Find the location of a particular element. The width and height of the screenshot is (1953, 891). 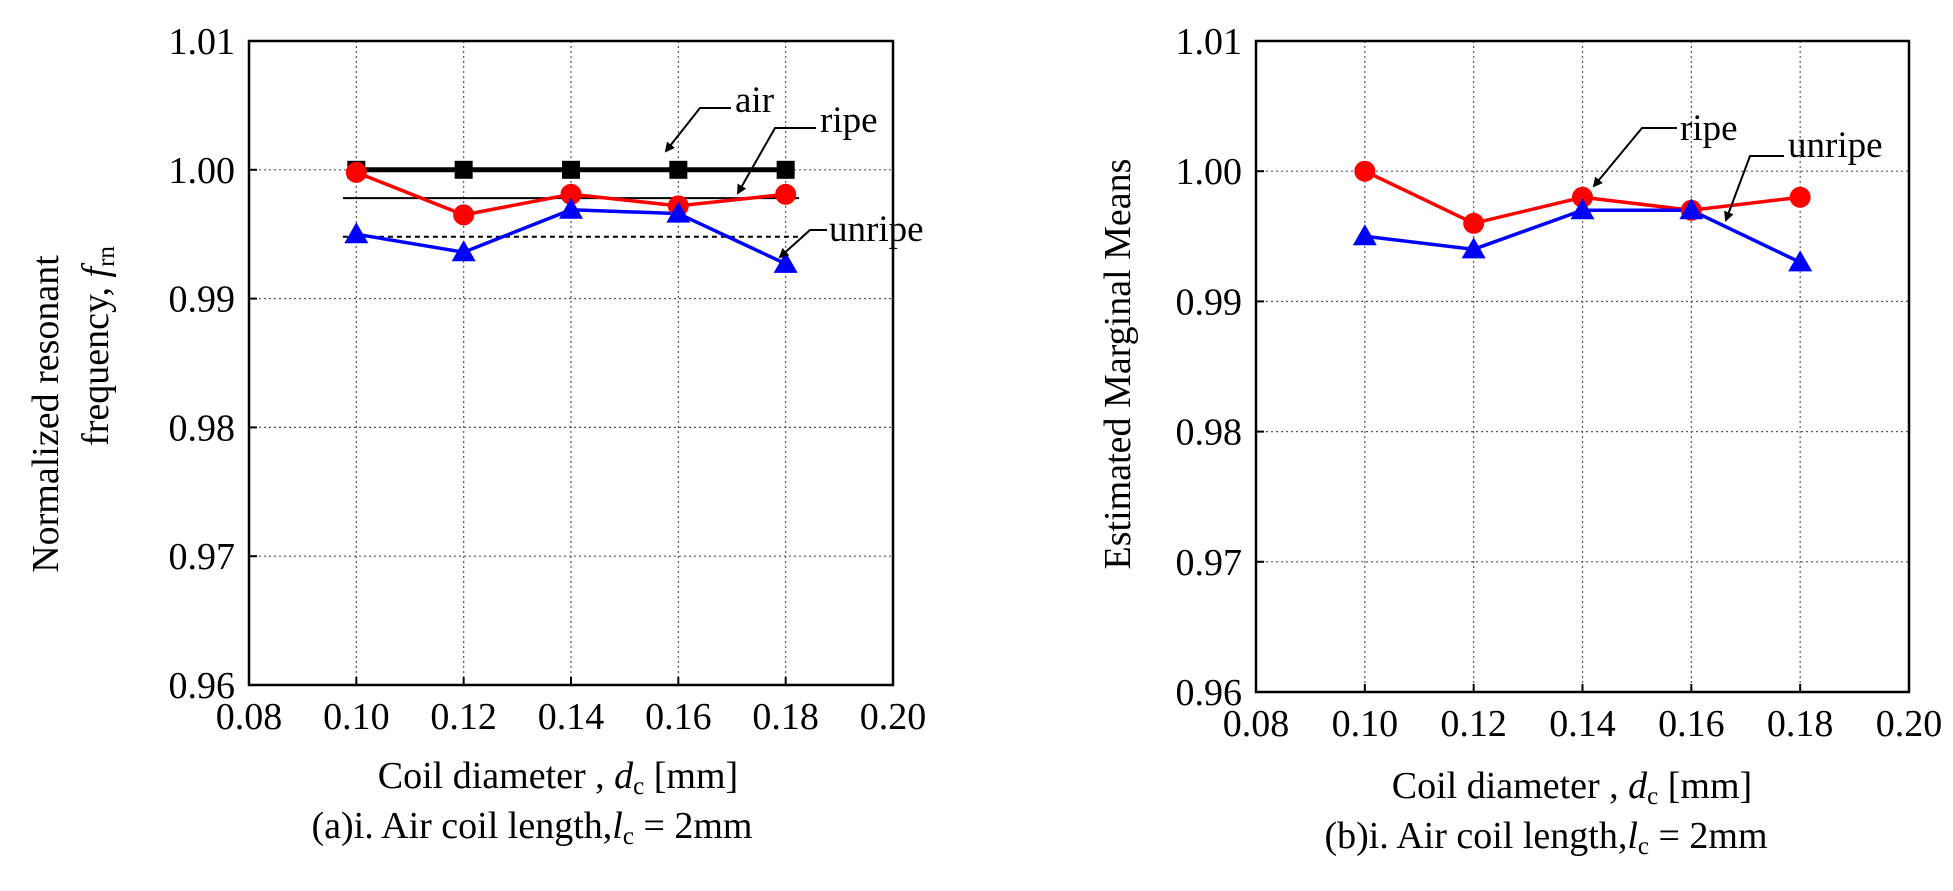

annotation-unripe-a: unripe is located at coordinates (851, 234).